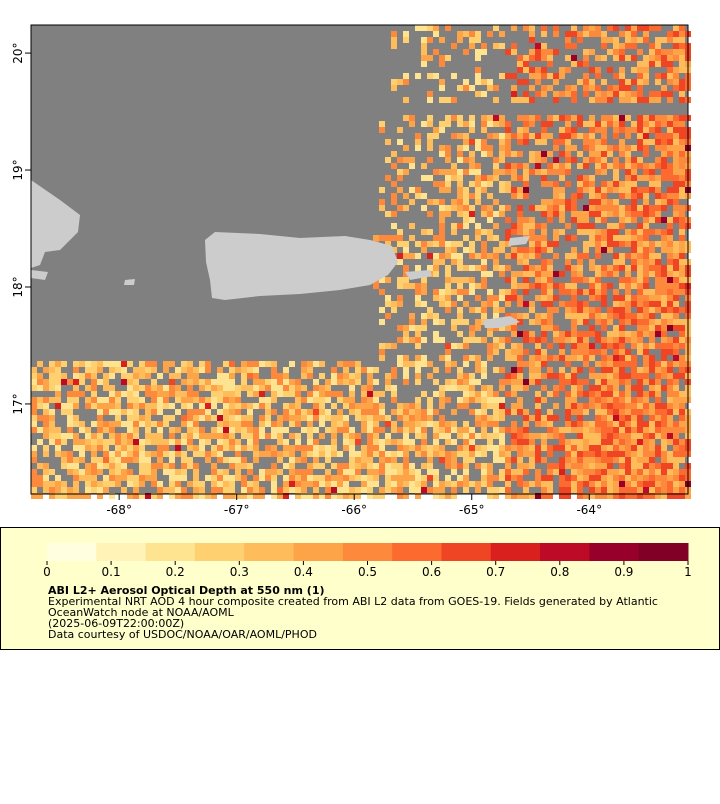 This screenshot has height=804, width=720. I want to click on land, so click(280, 254).